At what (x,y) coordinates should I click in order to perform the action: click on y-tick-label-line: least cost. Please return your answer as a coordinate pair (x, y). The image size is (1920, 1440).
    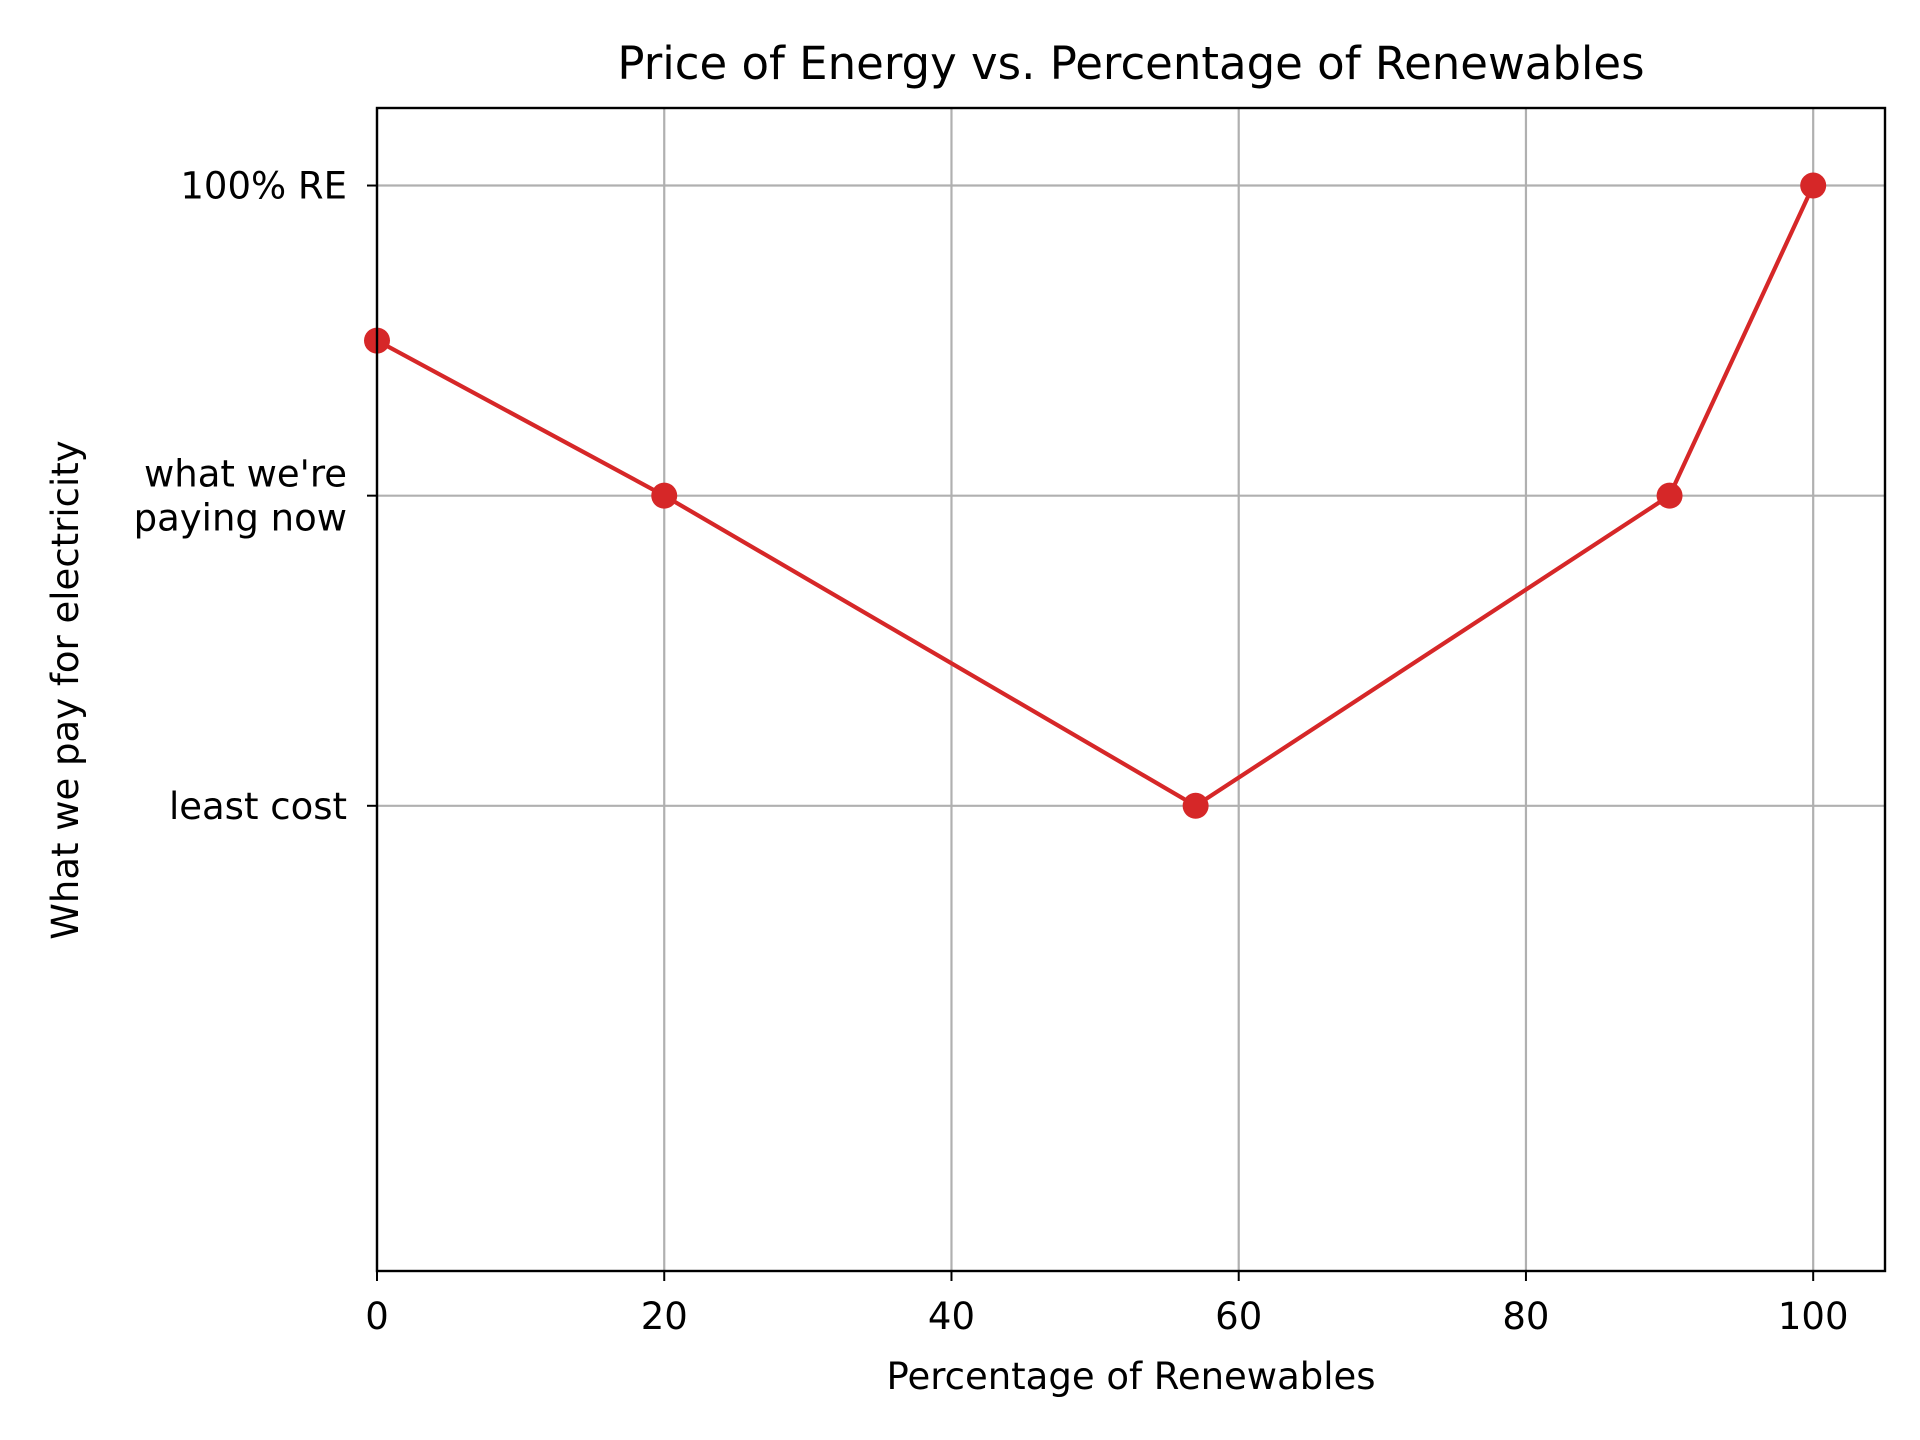
    Looking at the image, I should click on (258, 806).